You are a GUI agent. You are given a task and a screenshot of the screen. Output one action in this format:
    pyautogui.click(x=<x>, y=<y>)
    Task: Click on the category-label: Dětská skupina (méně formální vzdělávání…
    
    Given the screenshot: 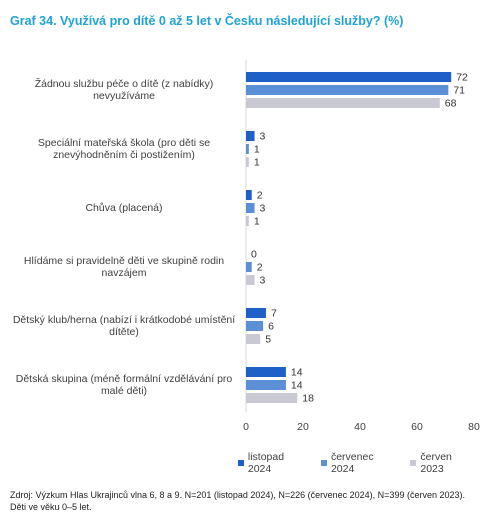 What is the action you would take?
    pyautogui.click(x=124, y=385)
    